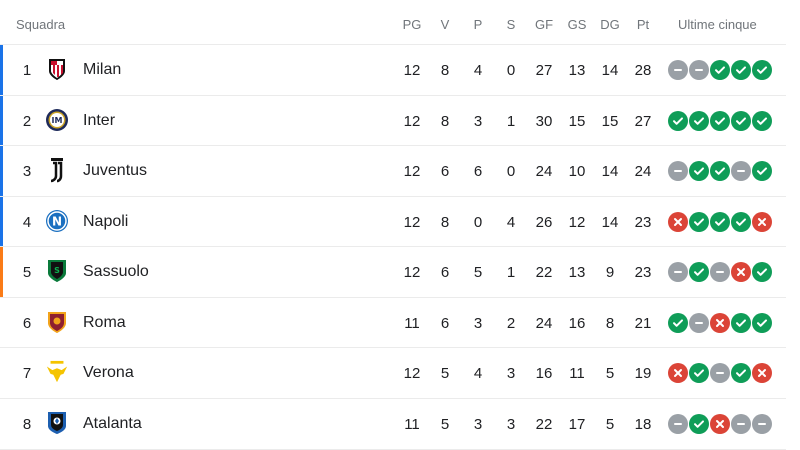 This screenshot has height=450, width=800. What do you see at coordinates (577, 272) in the screenshot?
I see `stat-gs: 13` at bounding box center [577, 272].